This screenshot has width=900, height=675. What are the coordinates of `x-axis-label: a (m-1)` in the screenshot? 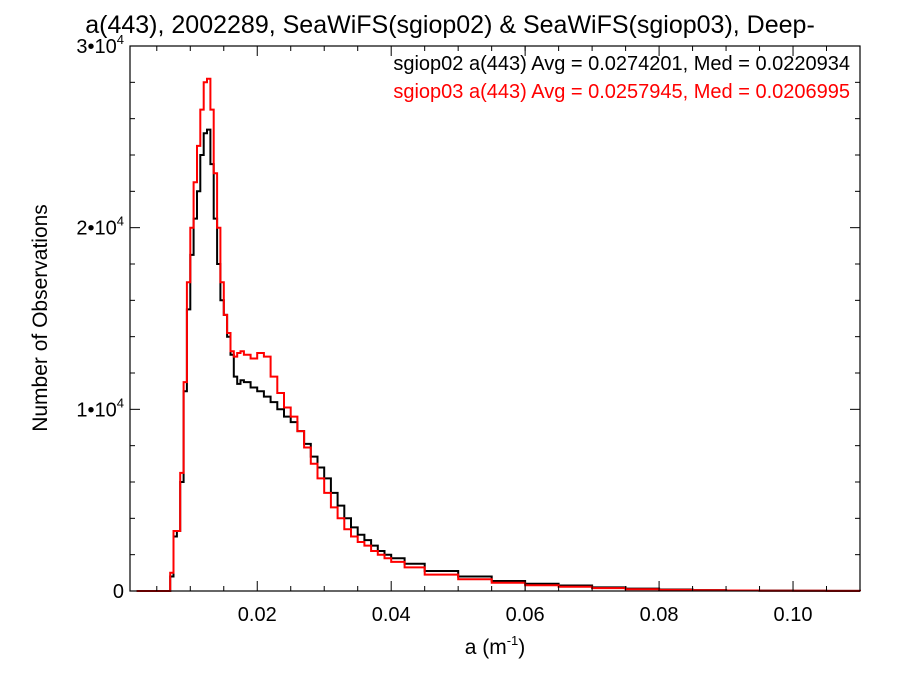 It's located at (495, 646).